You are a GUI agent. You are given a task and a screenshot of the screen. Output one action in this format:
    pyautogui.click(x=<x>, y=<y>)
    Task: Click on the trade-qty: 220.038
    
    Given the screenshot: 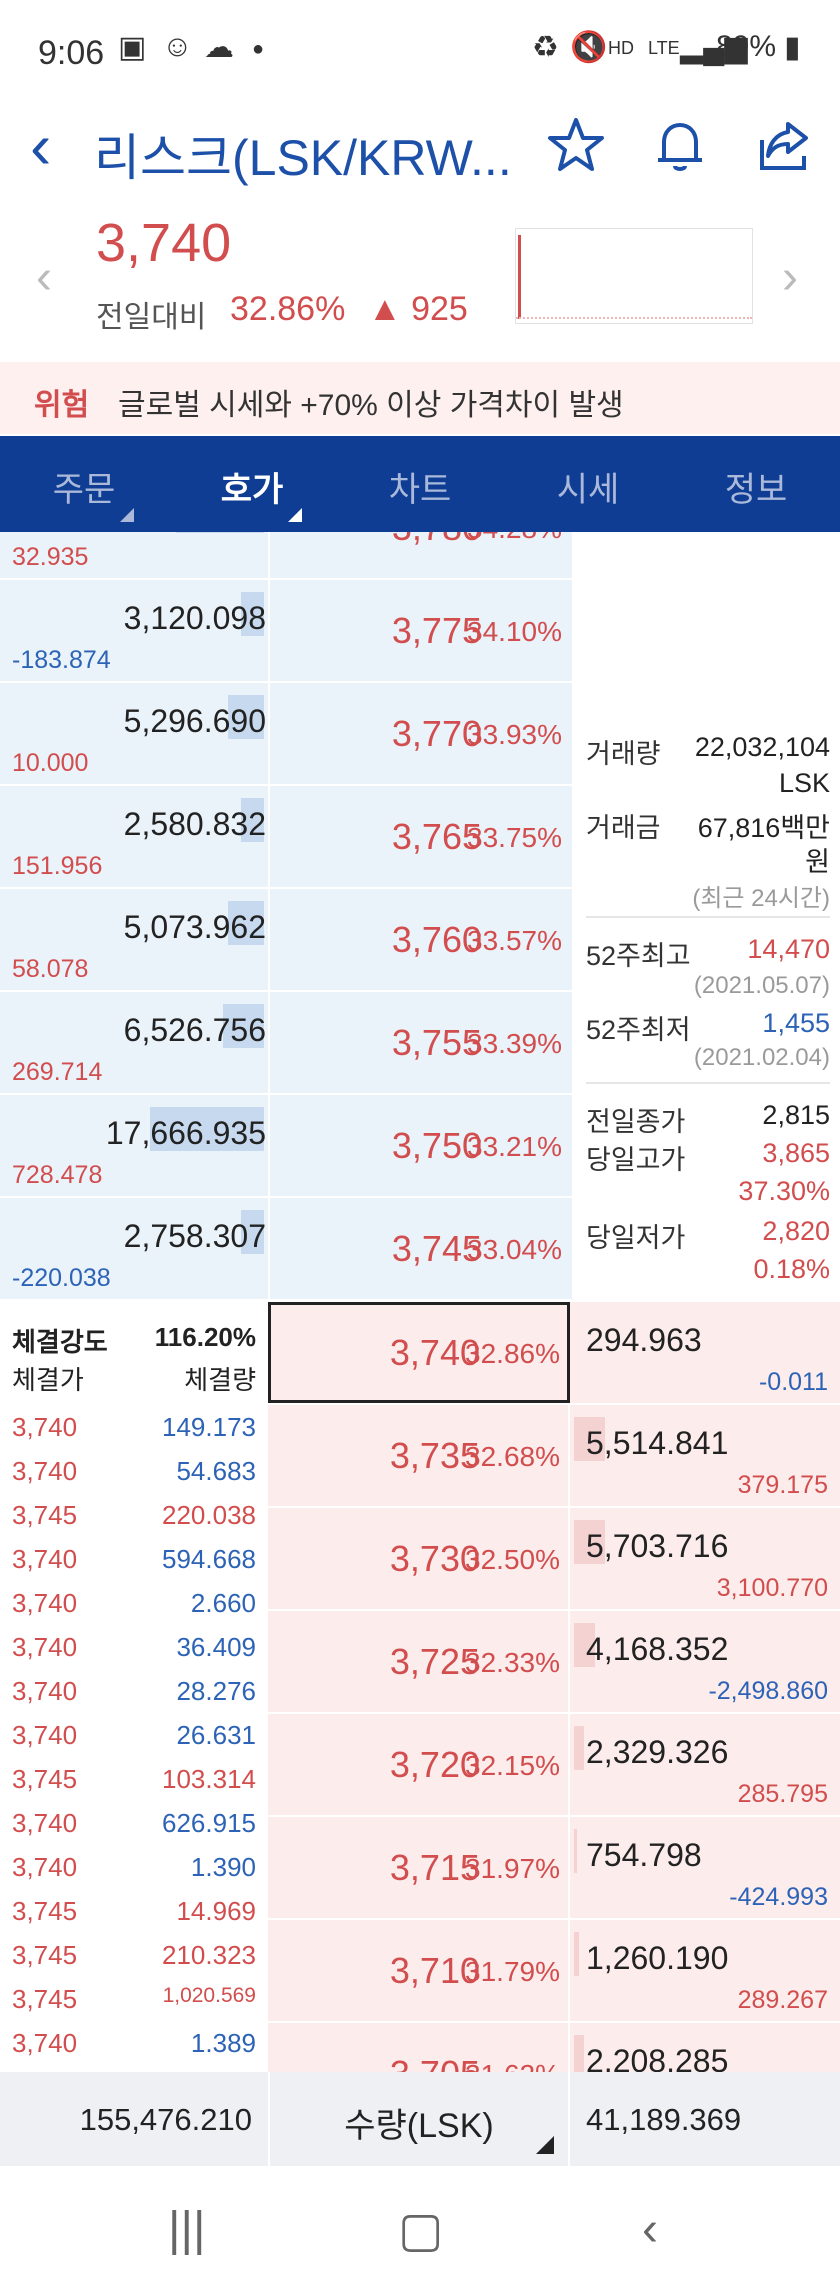 What is the action you would take?
    pyautogui.click(x=209, y=1515)
    